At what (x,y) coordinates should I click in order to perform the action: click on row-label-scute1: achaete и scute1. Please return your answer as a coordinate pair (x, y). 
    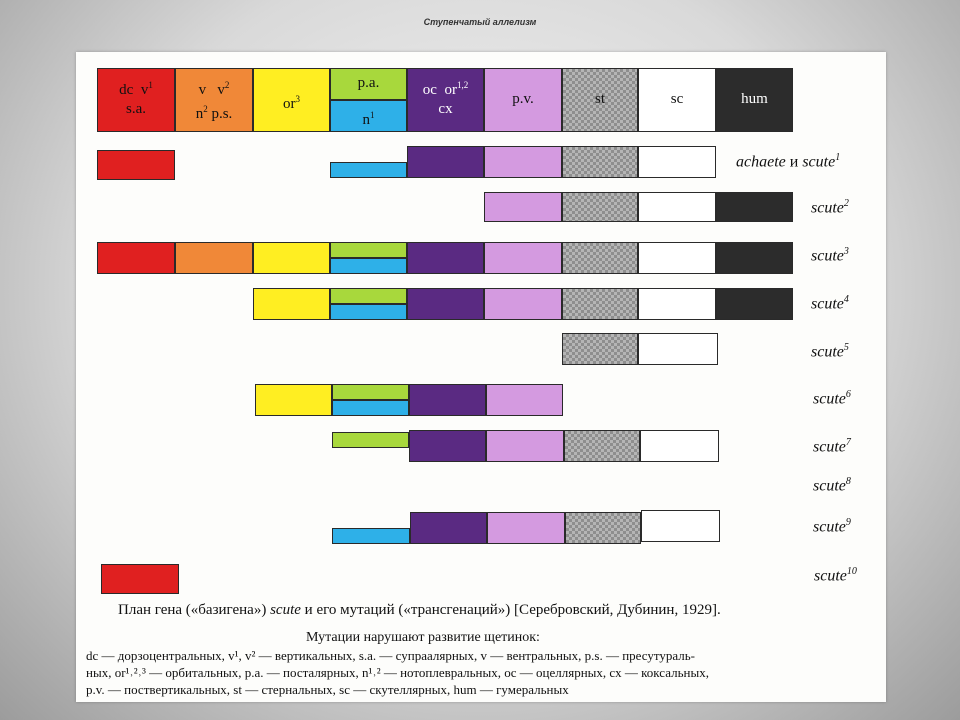
    Looking at the image, I should click on (788, 161).